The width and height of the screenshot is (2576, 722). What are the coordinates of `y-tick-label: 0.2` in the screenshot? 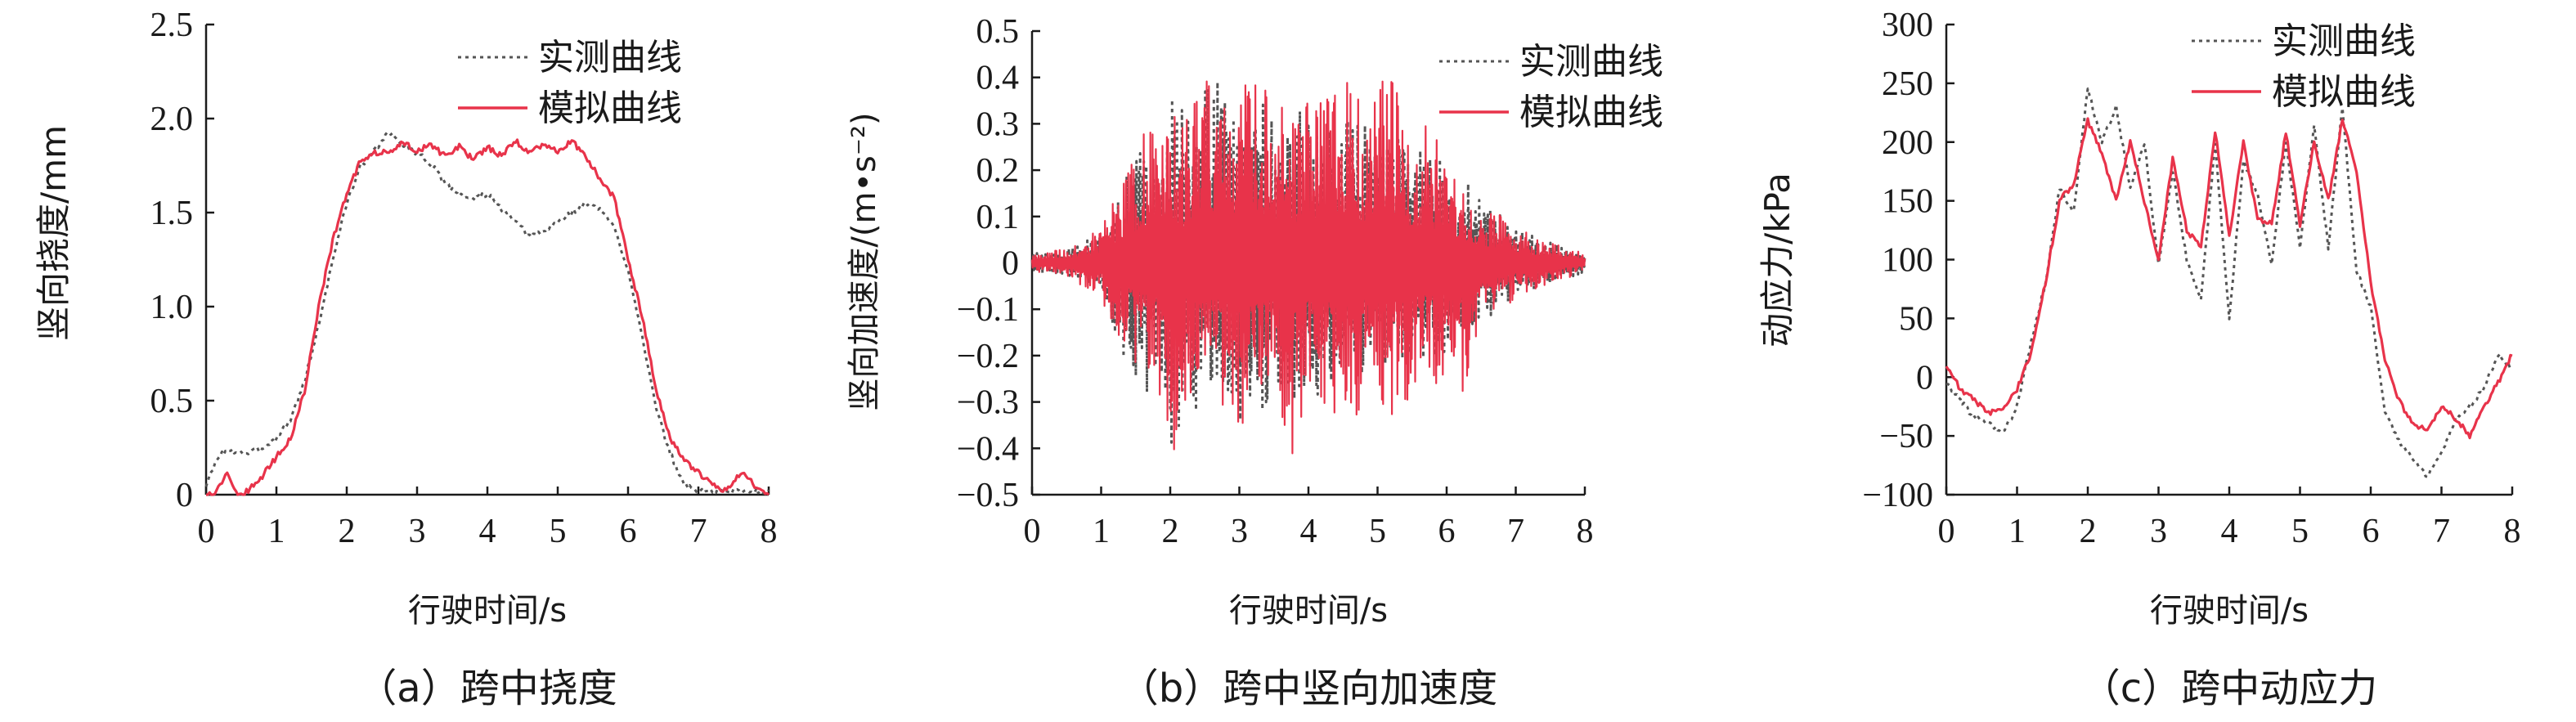 It's located at (998, 171).